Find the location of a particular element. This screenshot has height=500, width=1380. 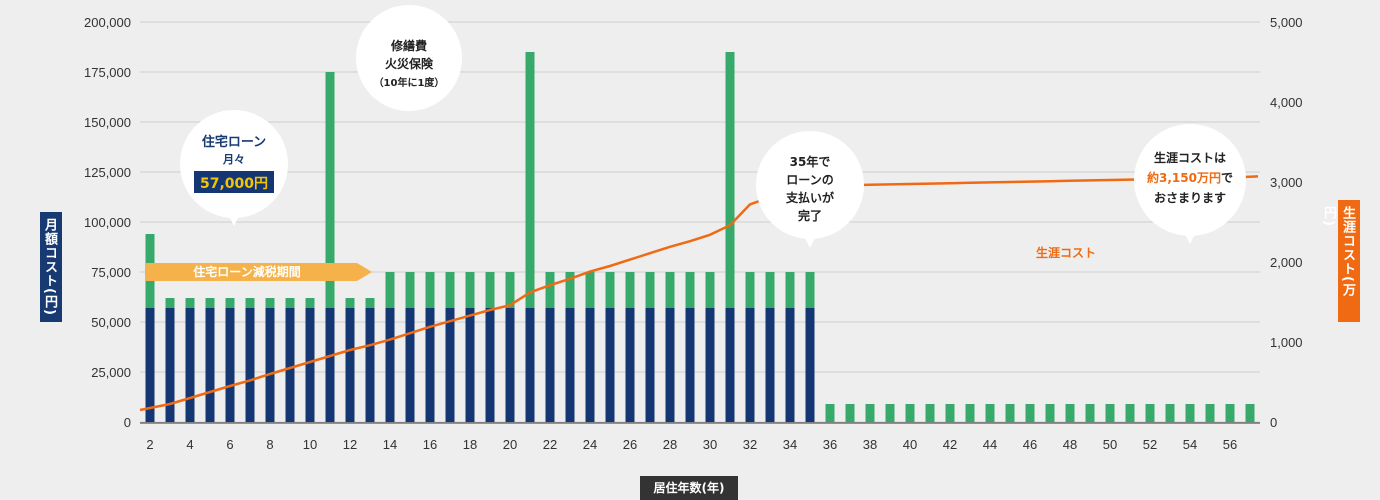

y-left-tick-label: 175,000 is located at coordinates (107, 72).